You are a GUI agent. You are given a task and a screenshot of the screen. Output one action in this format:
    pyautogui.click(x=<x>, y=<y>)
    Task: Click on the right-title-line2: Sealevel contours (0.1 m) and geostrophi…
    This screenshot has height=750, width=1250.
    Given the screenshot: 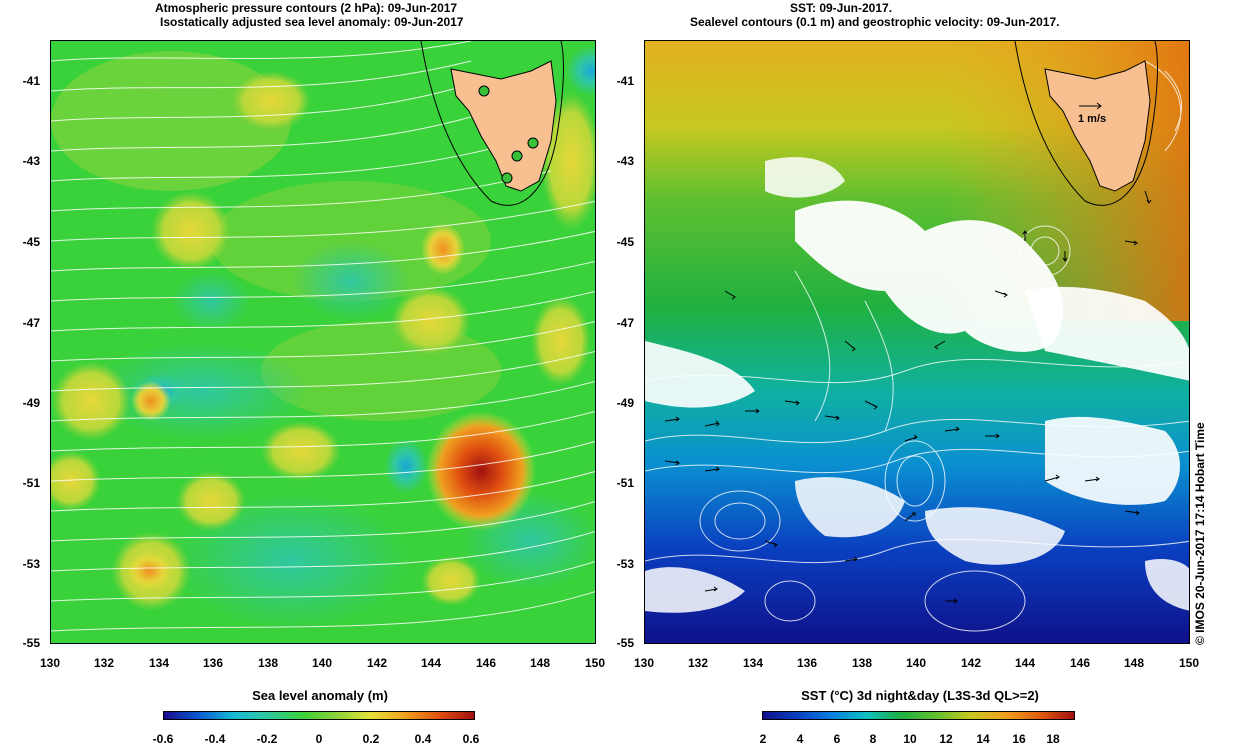 What is the action you would take?
    pyautogui.click(x=875, y=22)
    